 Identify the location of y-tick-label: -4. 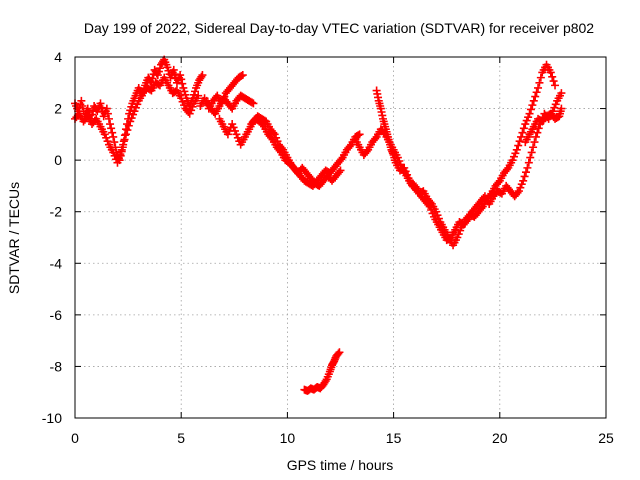
(56, 263).